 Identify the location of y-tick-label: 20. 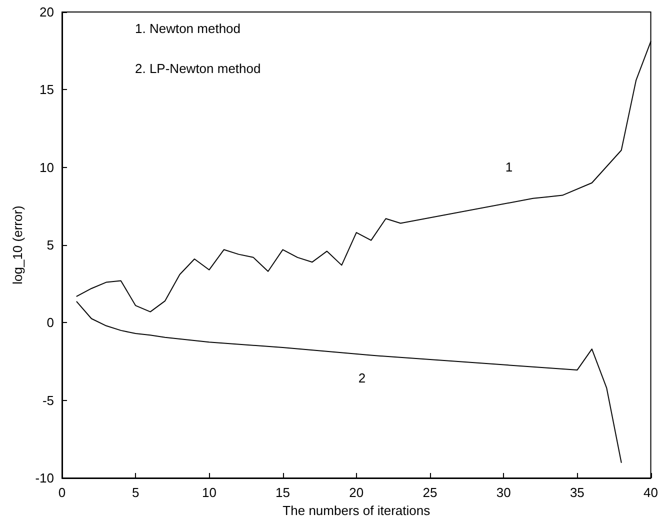
(47, 12).